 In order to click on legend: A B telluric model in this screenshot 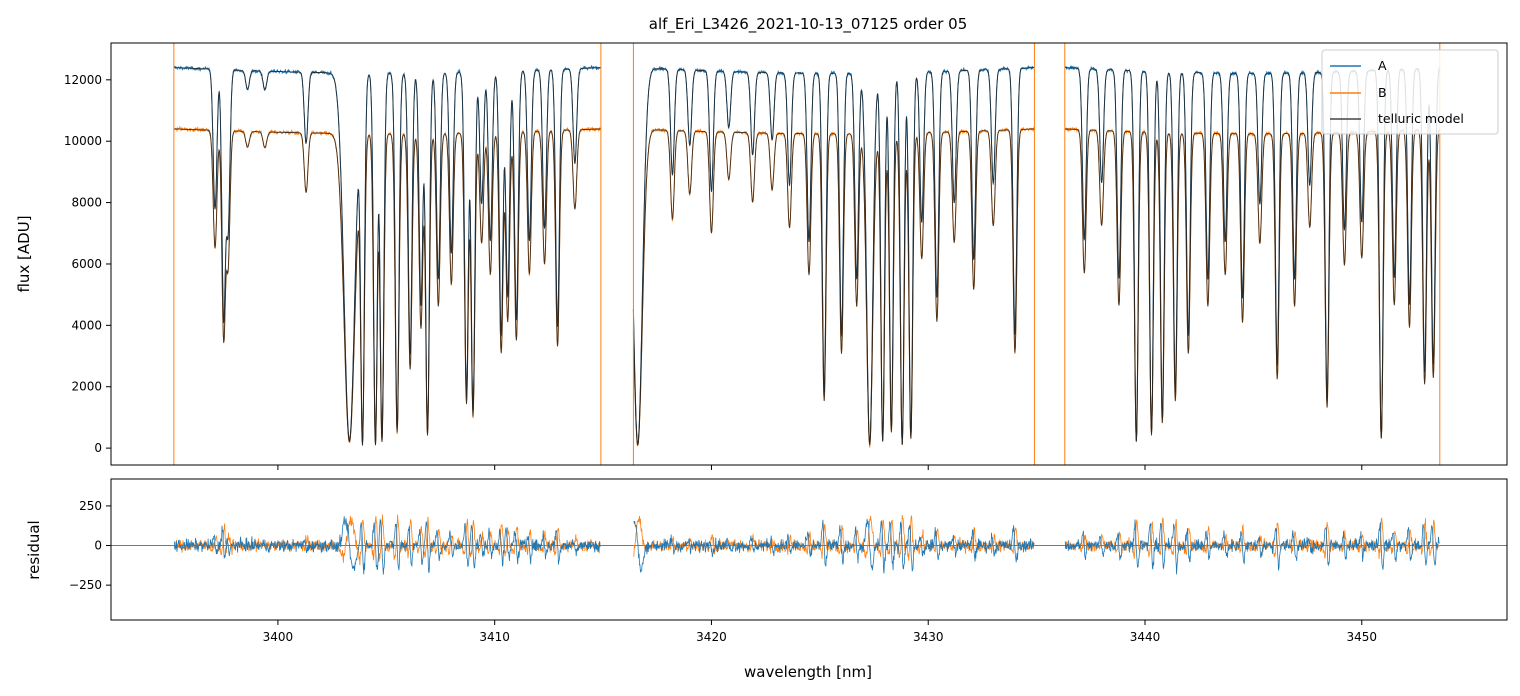, I will do `click(1410, 92)`.